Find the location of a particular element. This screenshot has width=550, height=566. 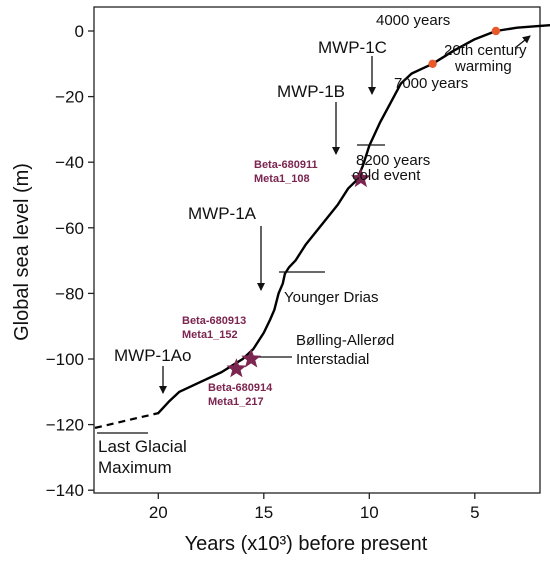

label-mwp-1b: MWP-1B is located at coordinates (311, 91).